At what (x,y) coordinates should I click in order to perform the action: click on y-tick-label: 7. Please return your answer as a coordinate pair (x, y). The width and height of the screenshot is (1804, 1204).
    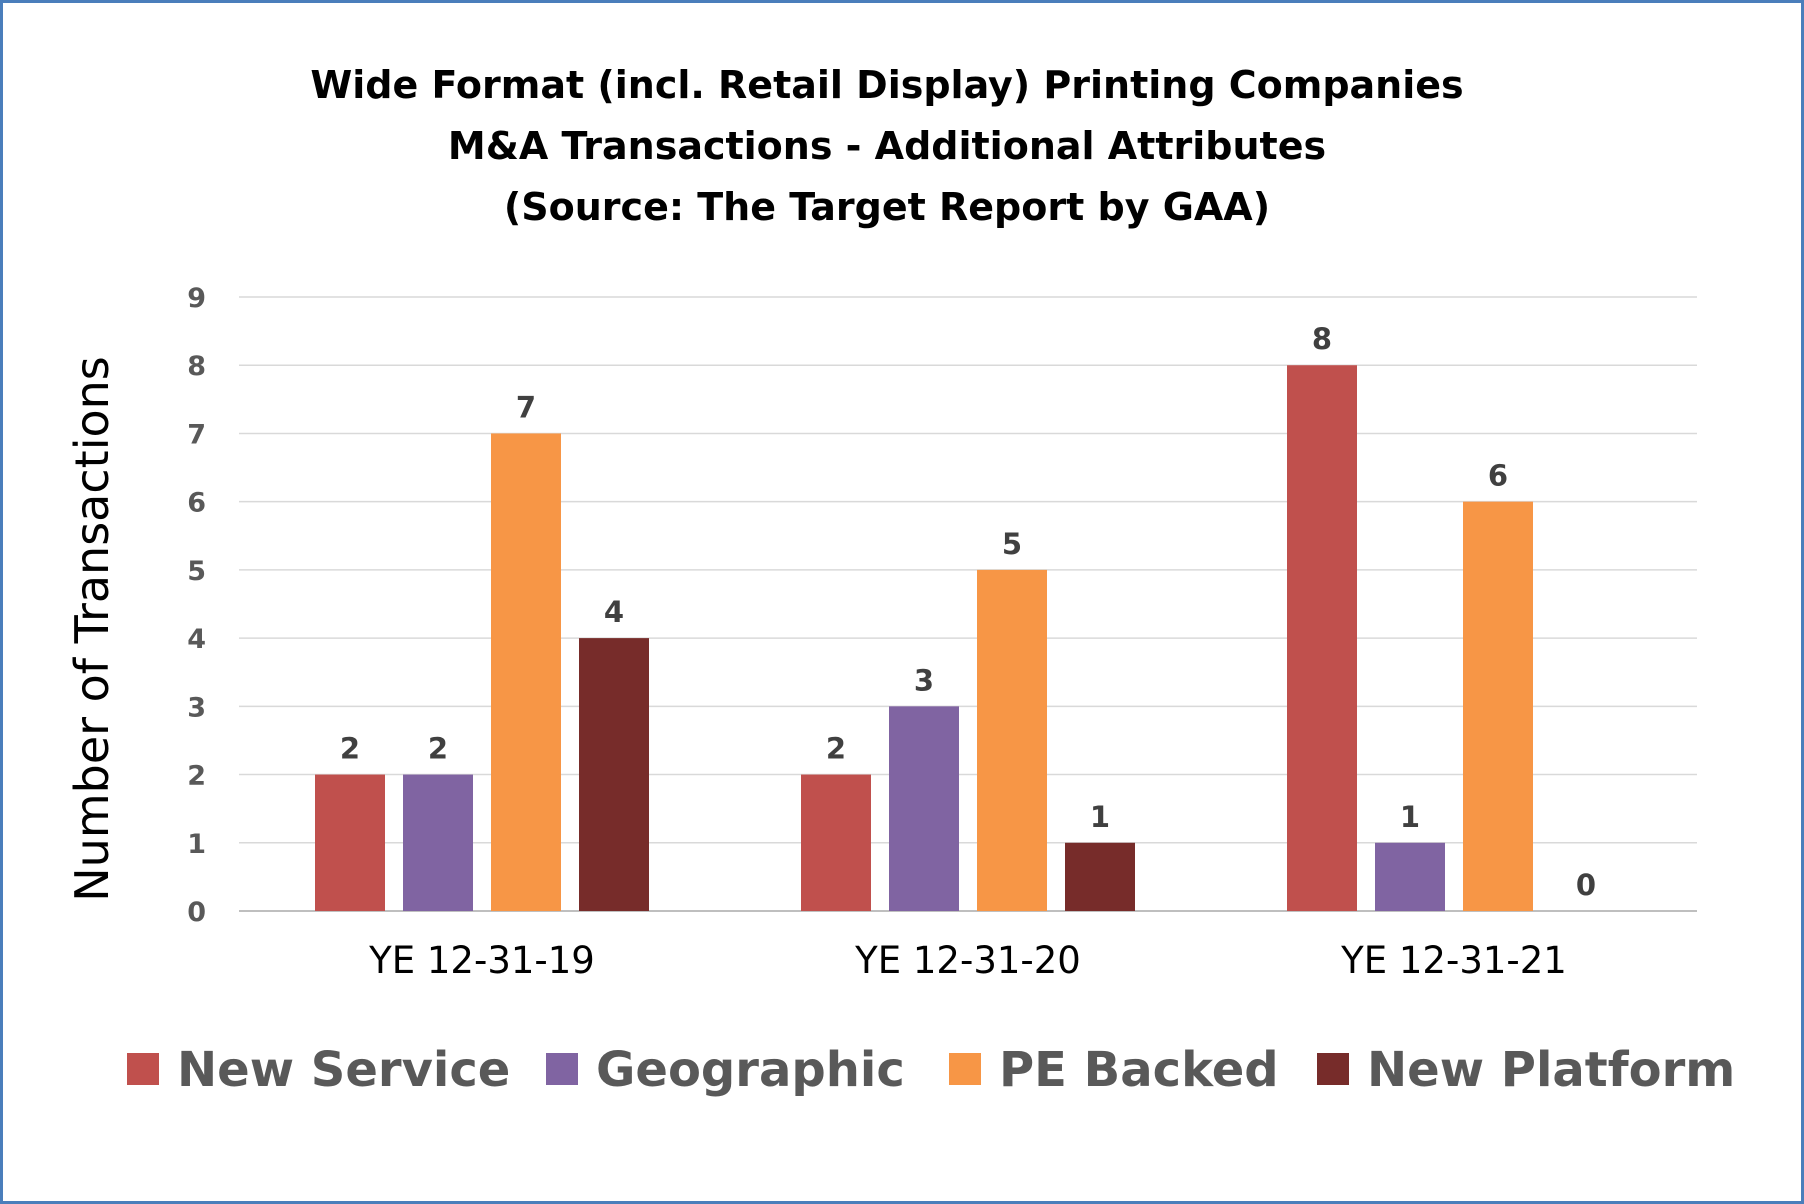
    Looking at the image, I should click on (196, 434).